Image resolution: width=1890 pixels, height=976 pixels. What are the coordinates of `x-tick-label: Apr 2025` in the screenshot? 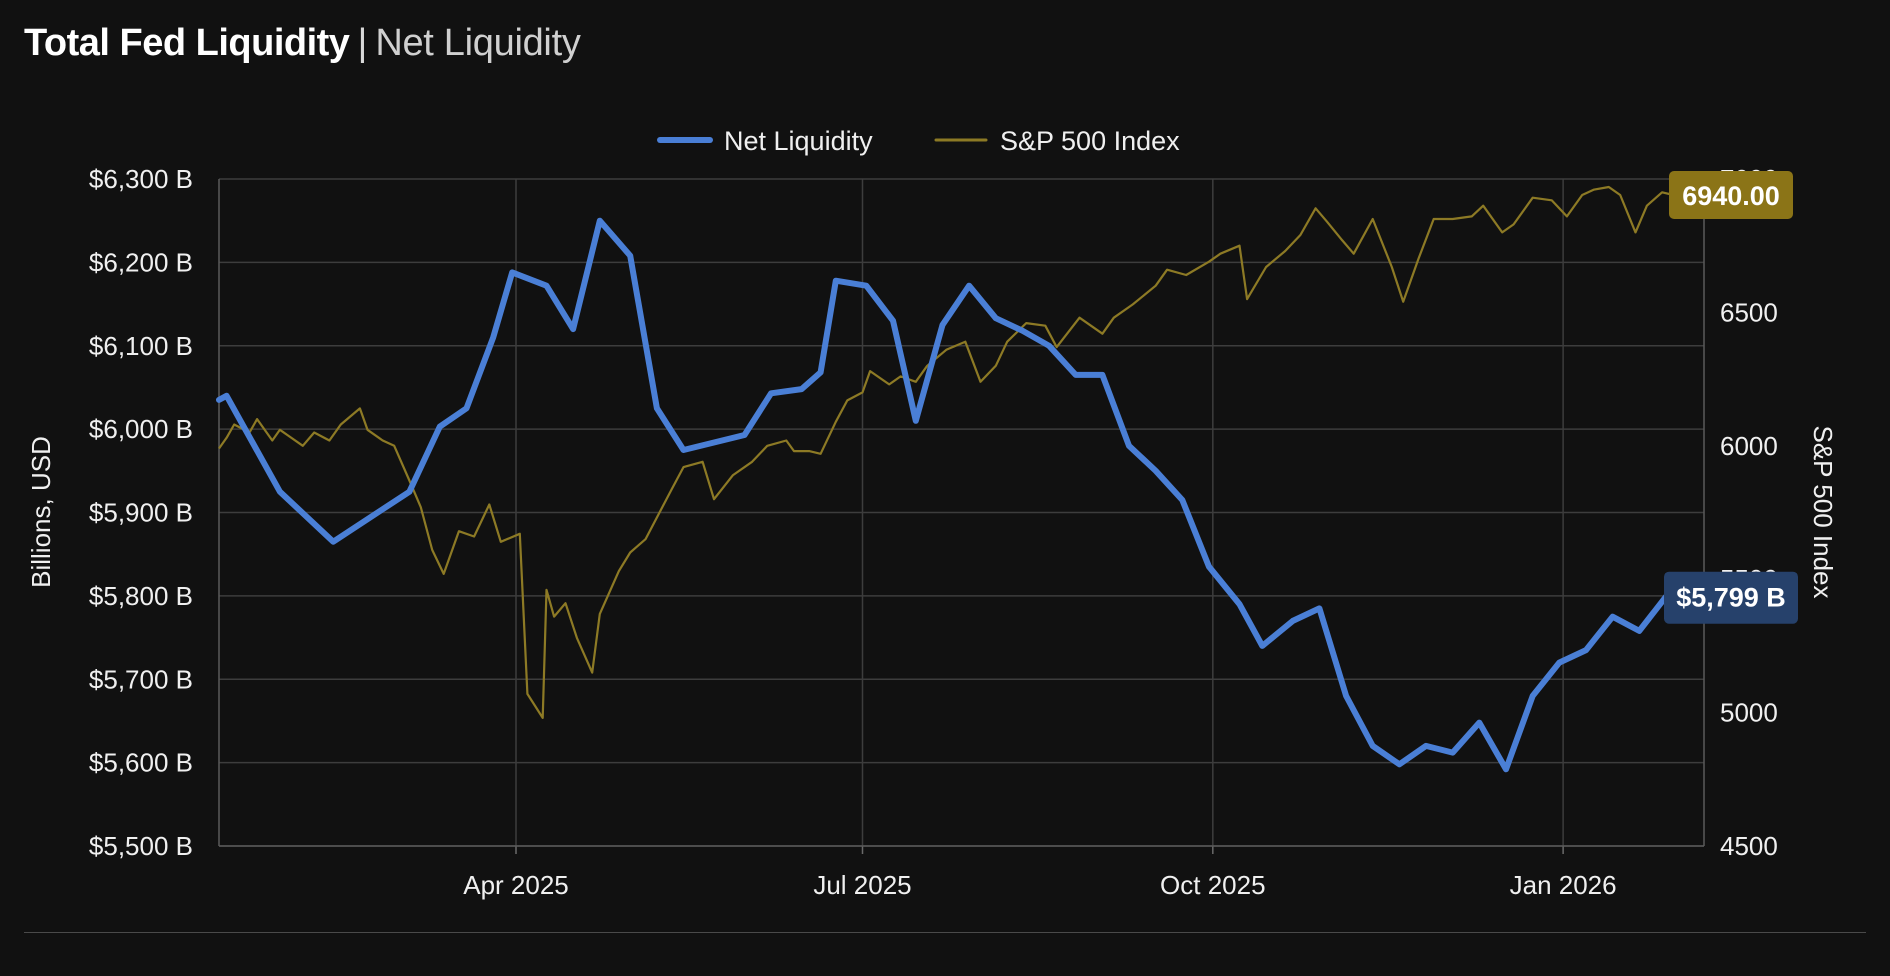 It's located at (516, 885).